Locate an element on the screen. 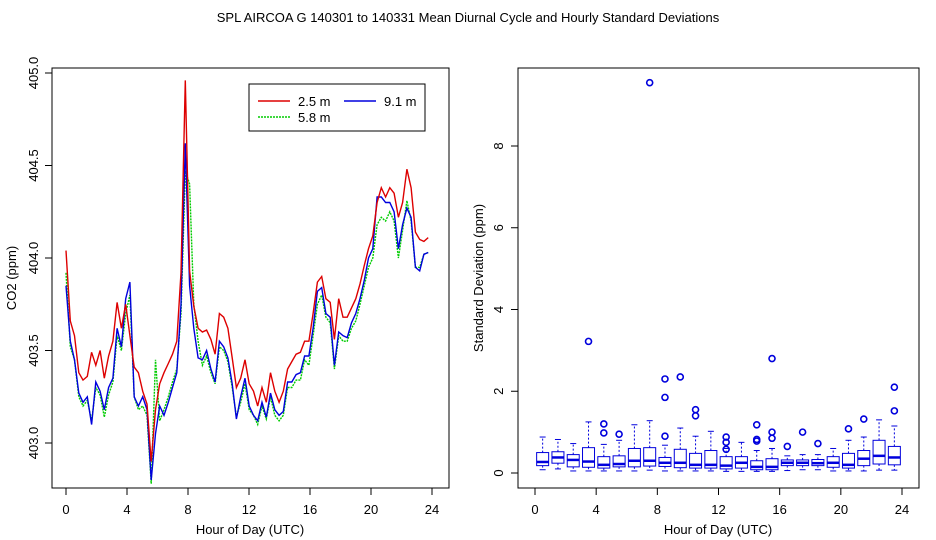 The height and width of the screenshot is (540, 936). box-hour-20.5 is located at coordinates (848, 448).